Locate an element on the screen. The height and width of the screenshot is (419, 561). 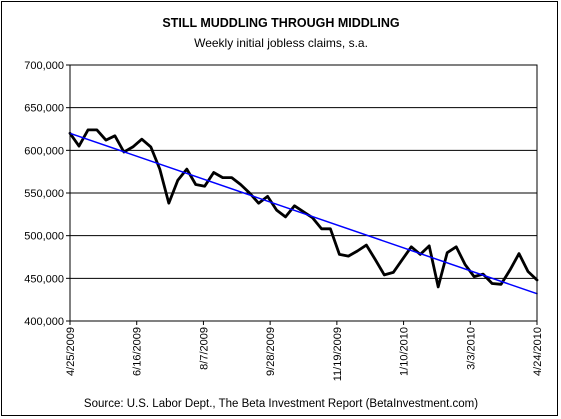
x-tick-label: 8/7/2009 is located at coordinates (204, 348).